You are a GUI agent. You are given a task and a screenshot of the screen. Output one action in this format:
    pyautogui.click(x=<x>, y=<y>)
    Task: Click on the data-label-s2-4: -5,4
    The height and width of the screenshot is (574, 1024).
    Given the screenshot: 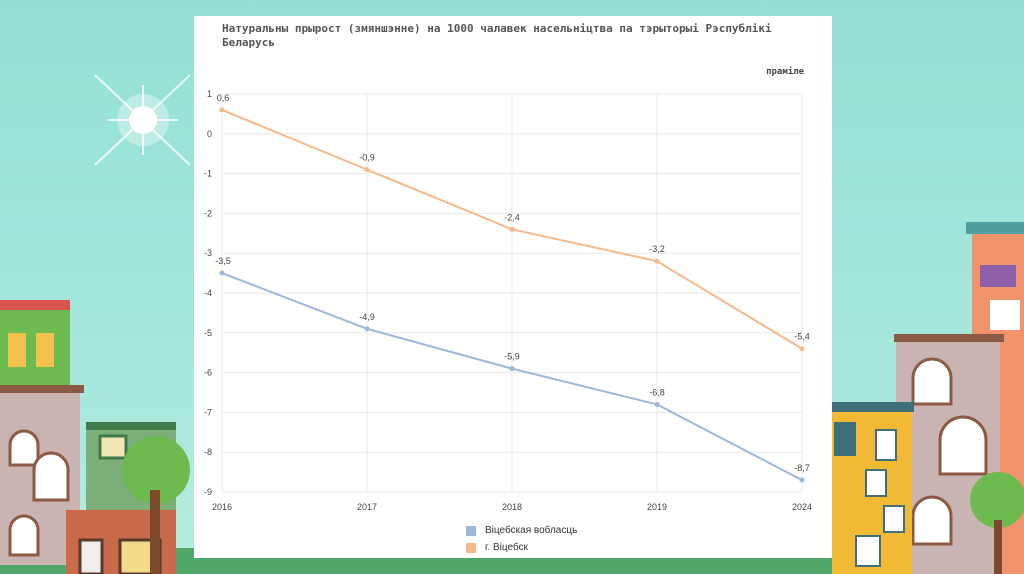 What is the action you would take?
    pyautogui.click(x=802, y=337)
    